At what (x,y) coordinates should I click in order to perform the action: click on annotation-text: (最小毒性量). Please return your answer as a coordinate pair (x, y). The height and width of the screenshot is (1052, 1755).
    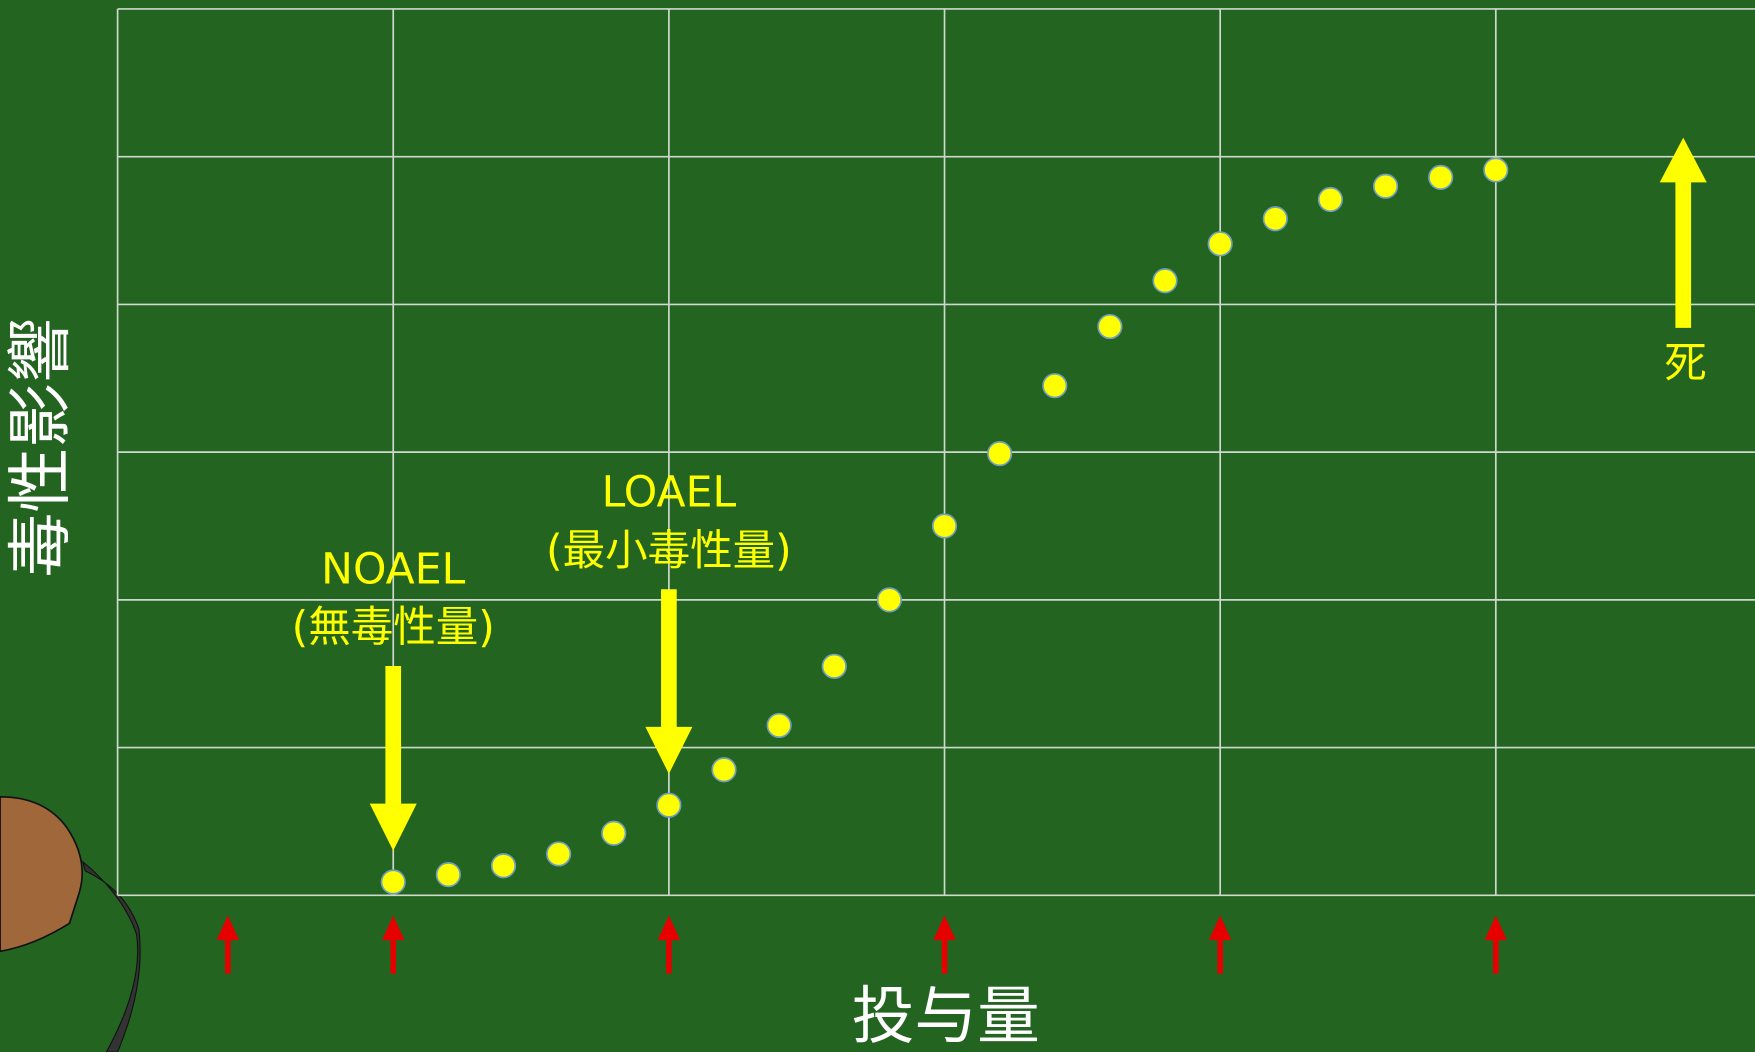
    Looking at the image, I should click on (669, 551).